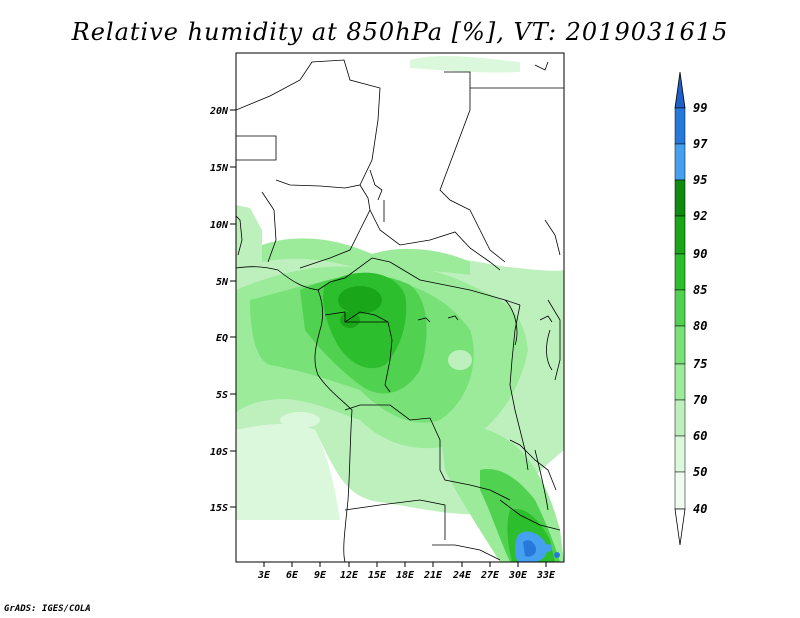  What do you see at coordinates (222, 395) in the screenshot?
I see `lat-label-5s: 5S` at bounding box center [222, 395].